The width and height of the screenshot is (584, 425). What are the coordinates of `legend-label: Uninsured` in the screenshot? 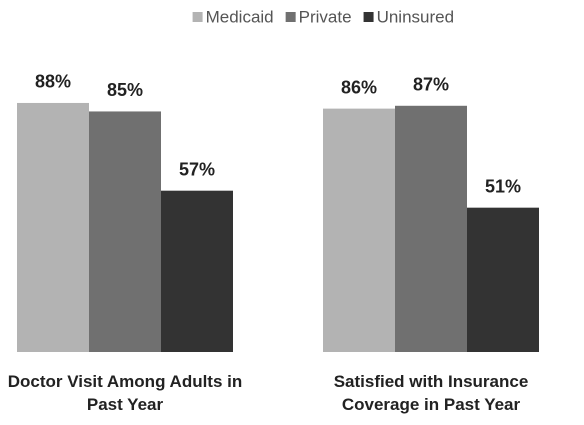 It's located at (416, 16).